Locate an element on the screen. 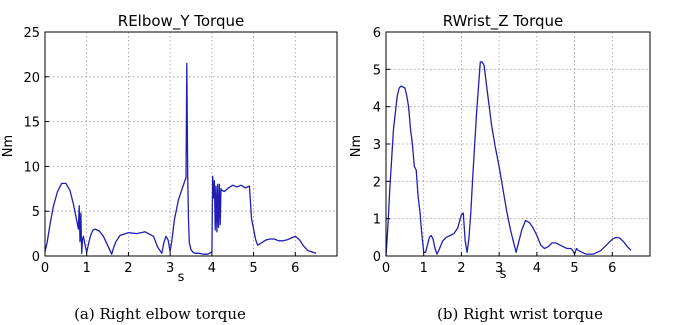  wrist-x-tick-label: 3 is located at coordinates (499, 268).